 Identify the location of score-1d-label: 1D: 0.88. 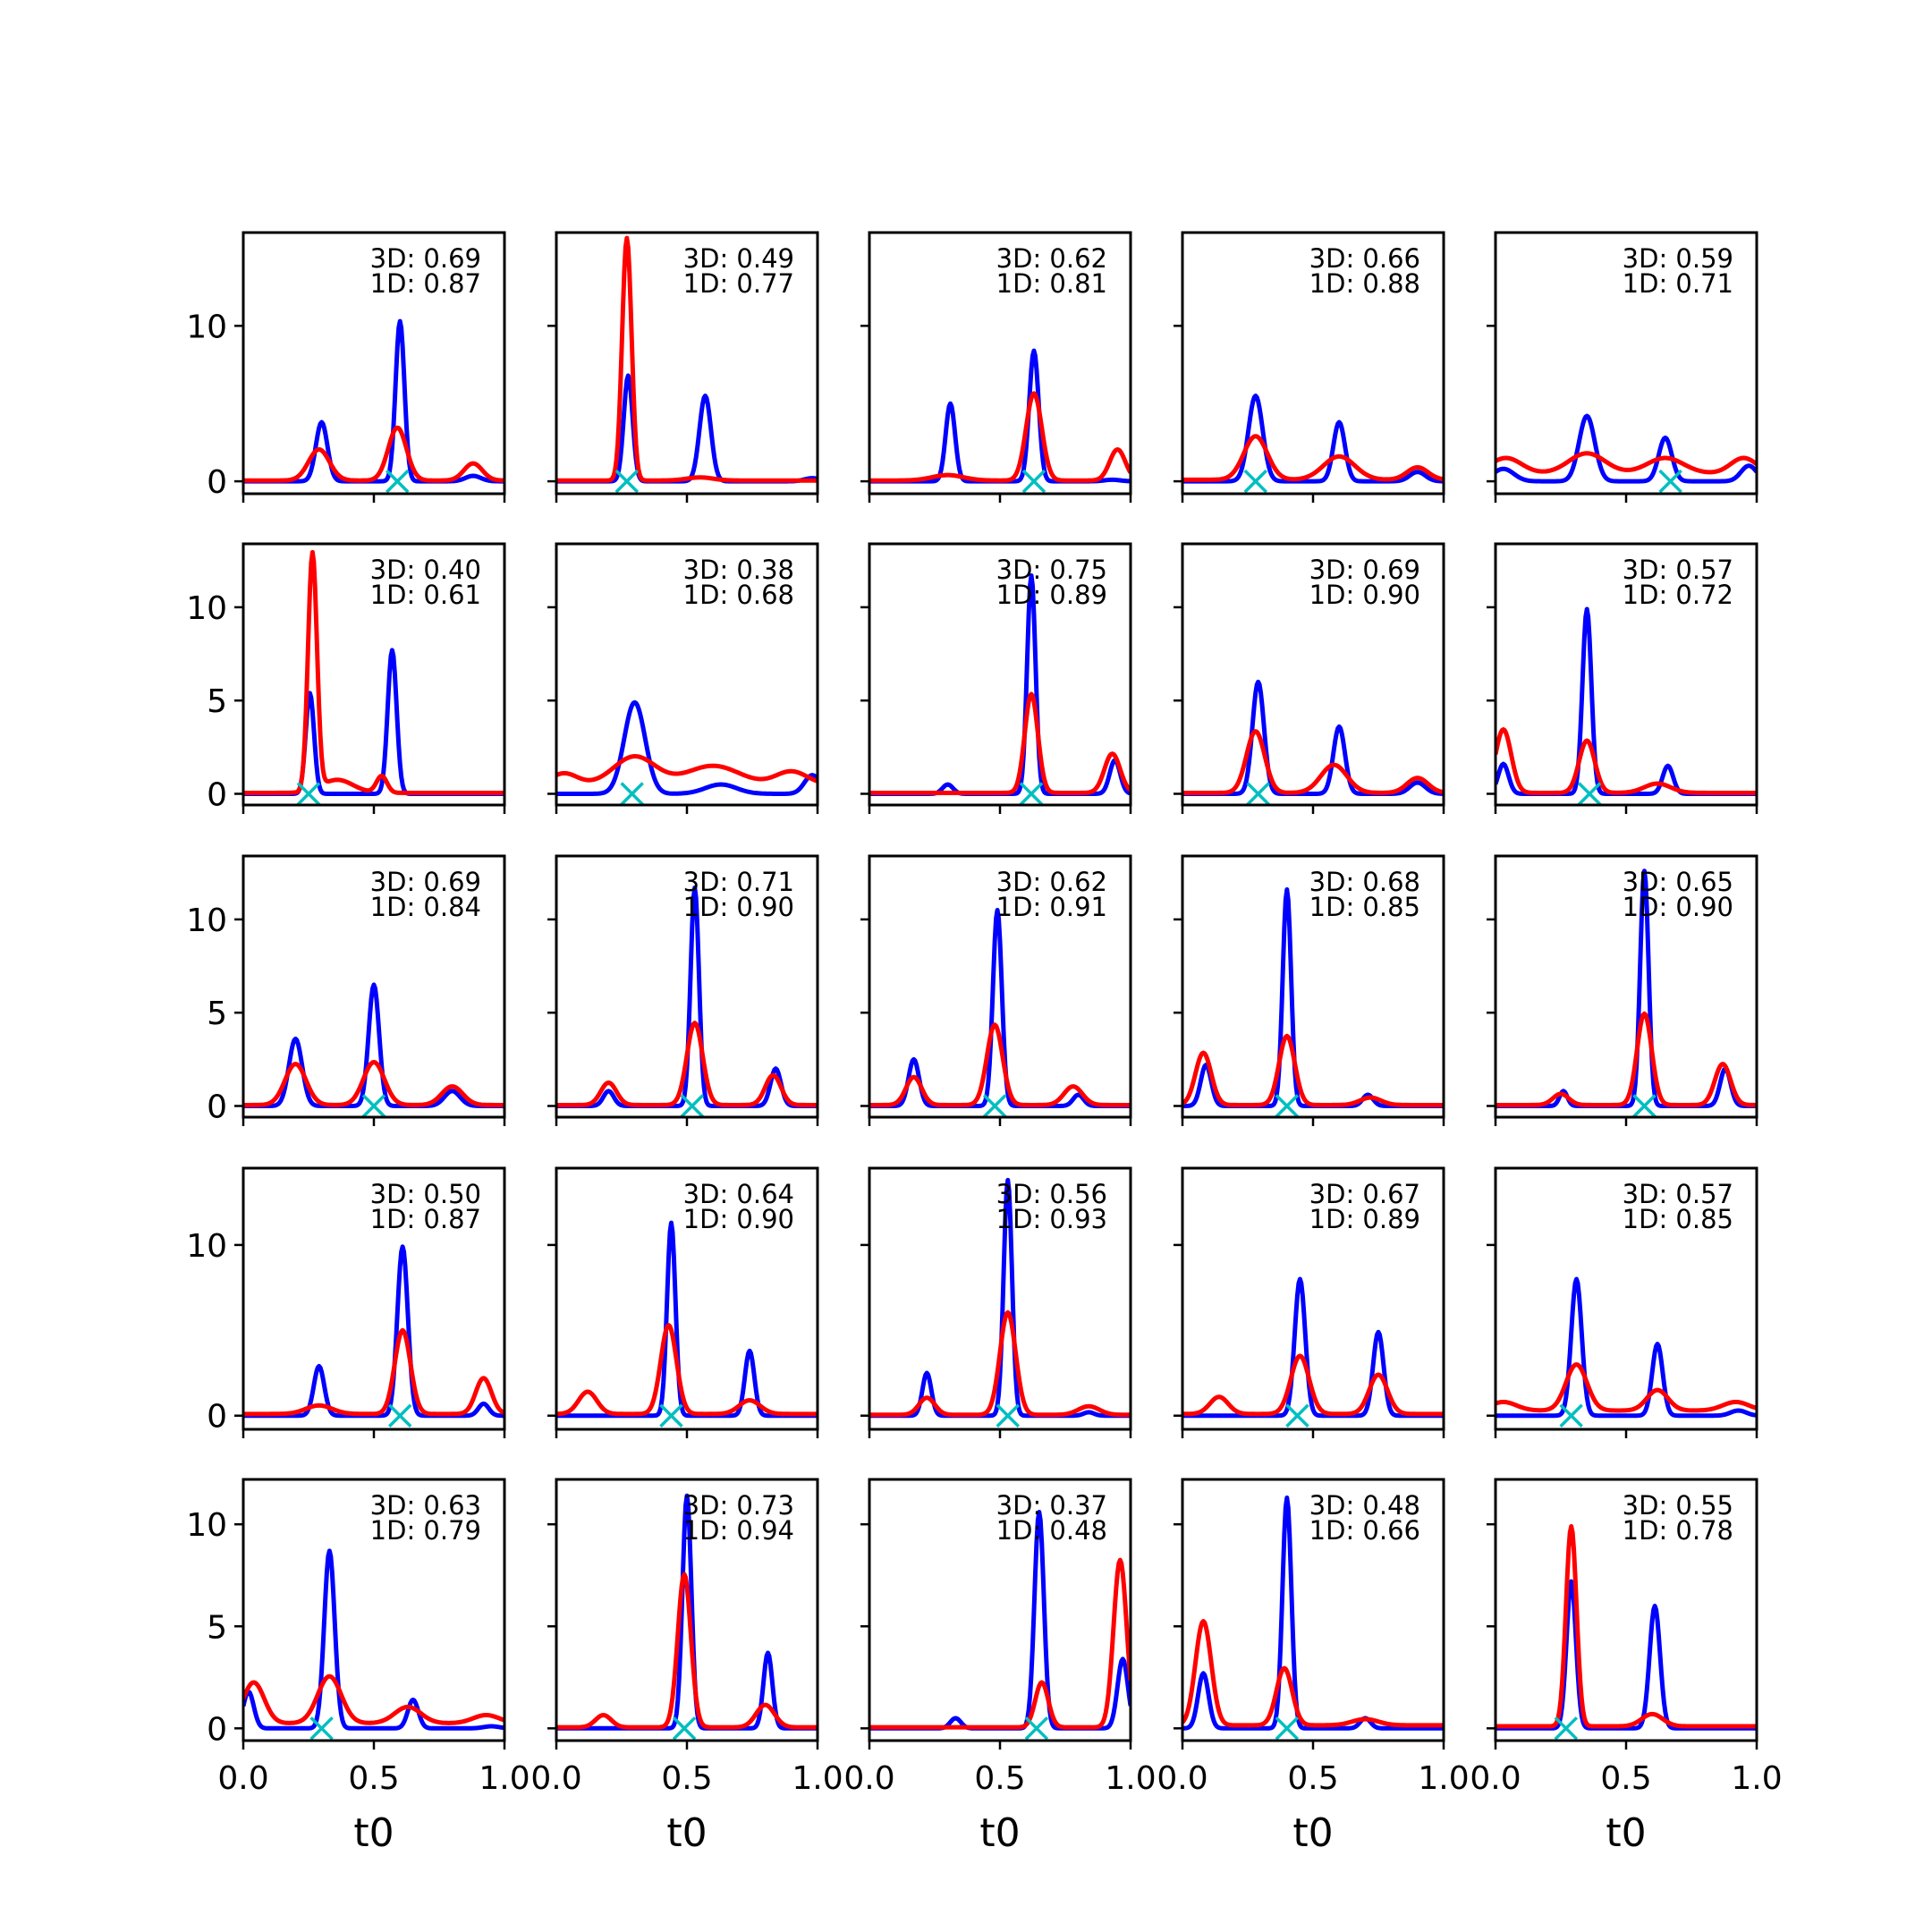
(1364, 283).